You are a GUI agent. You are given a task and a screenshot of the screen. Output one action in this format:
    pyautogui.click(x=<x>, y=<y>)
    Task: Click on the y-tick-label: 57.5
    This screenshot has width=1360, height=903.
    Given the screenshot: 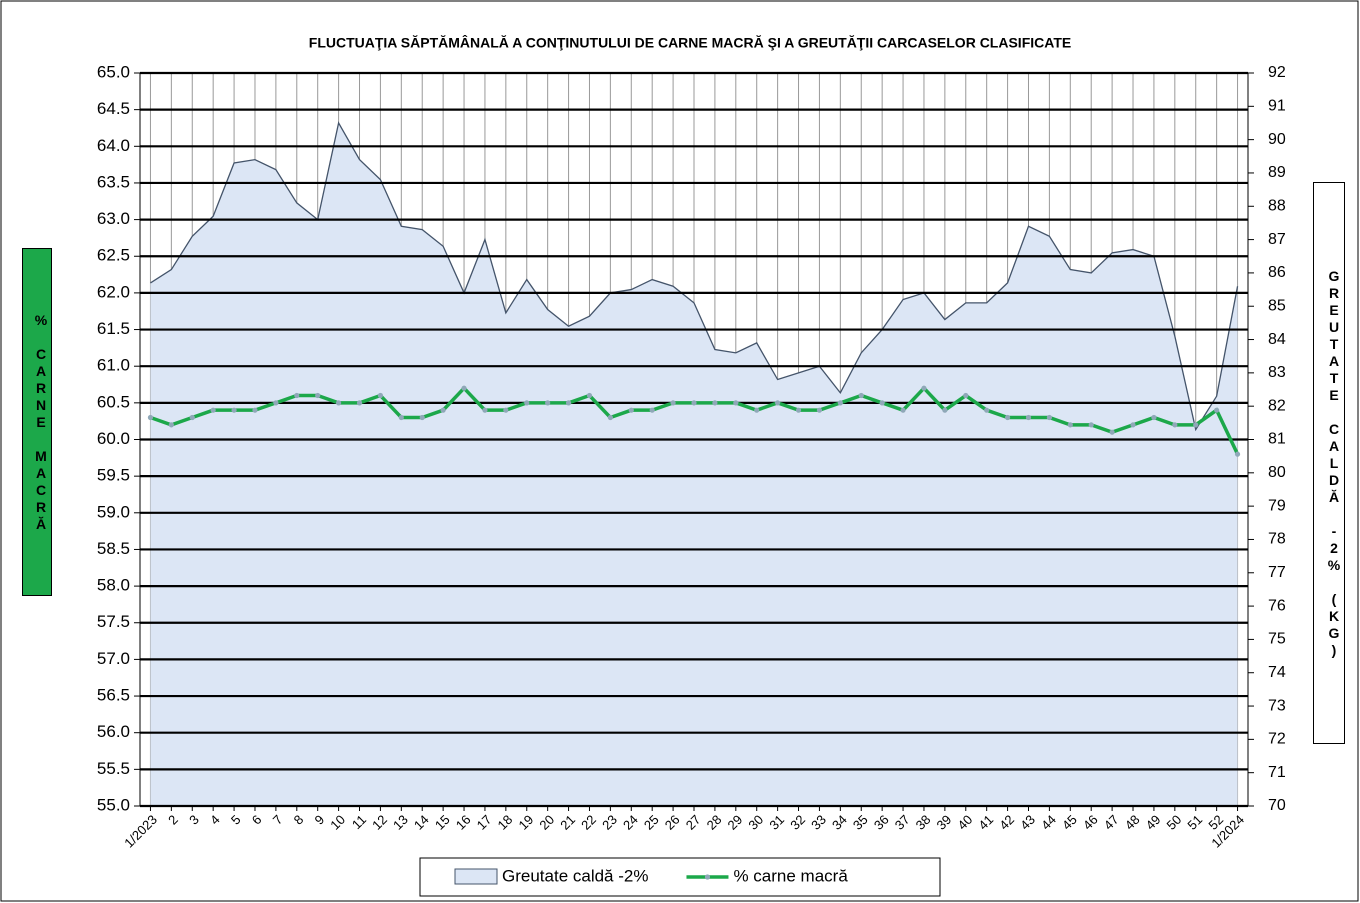 What is the action you would take?
    pyautogui.click(x=113, y=621)
    